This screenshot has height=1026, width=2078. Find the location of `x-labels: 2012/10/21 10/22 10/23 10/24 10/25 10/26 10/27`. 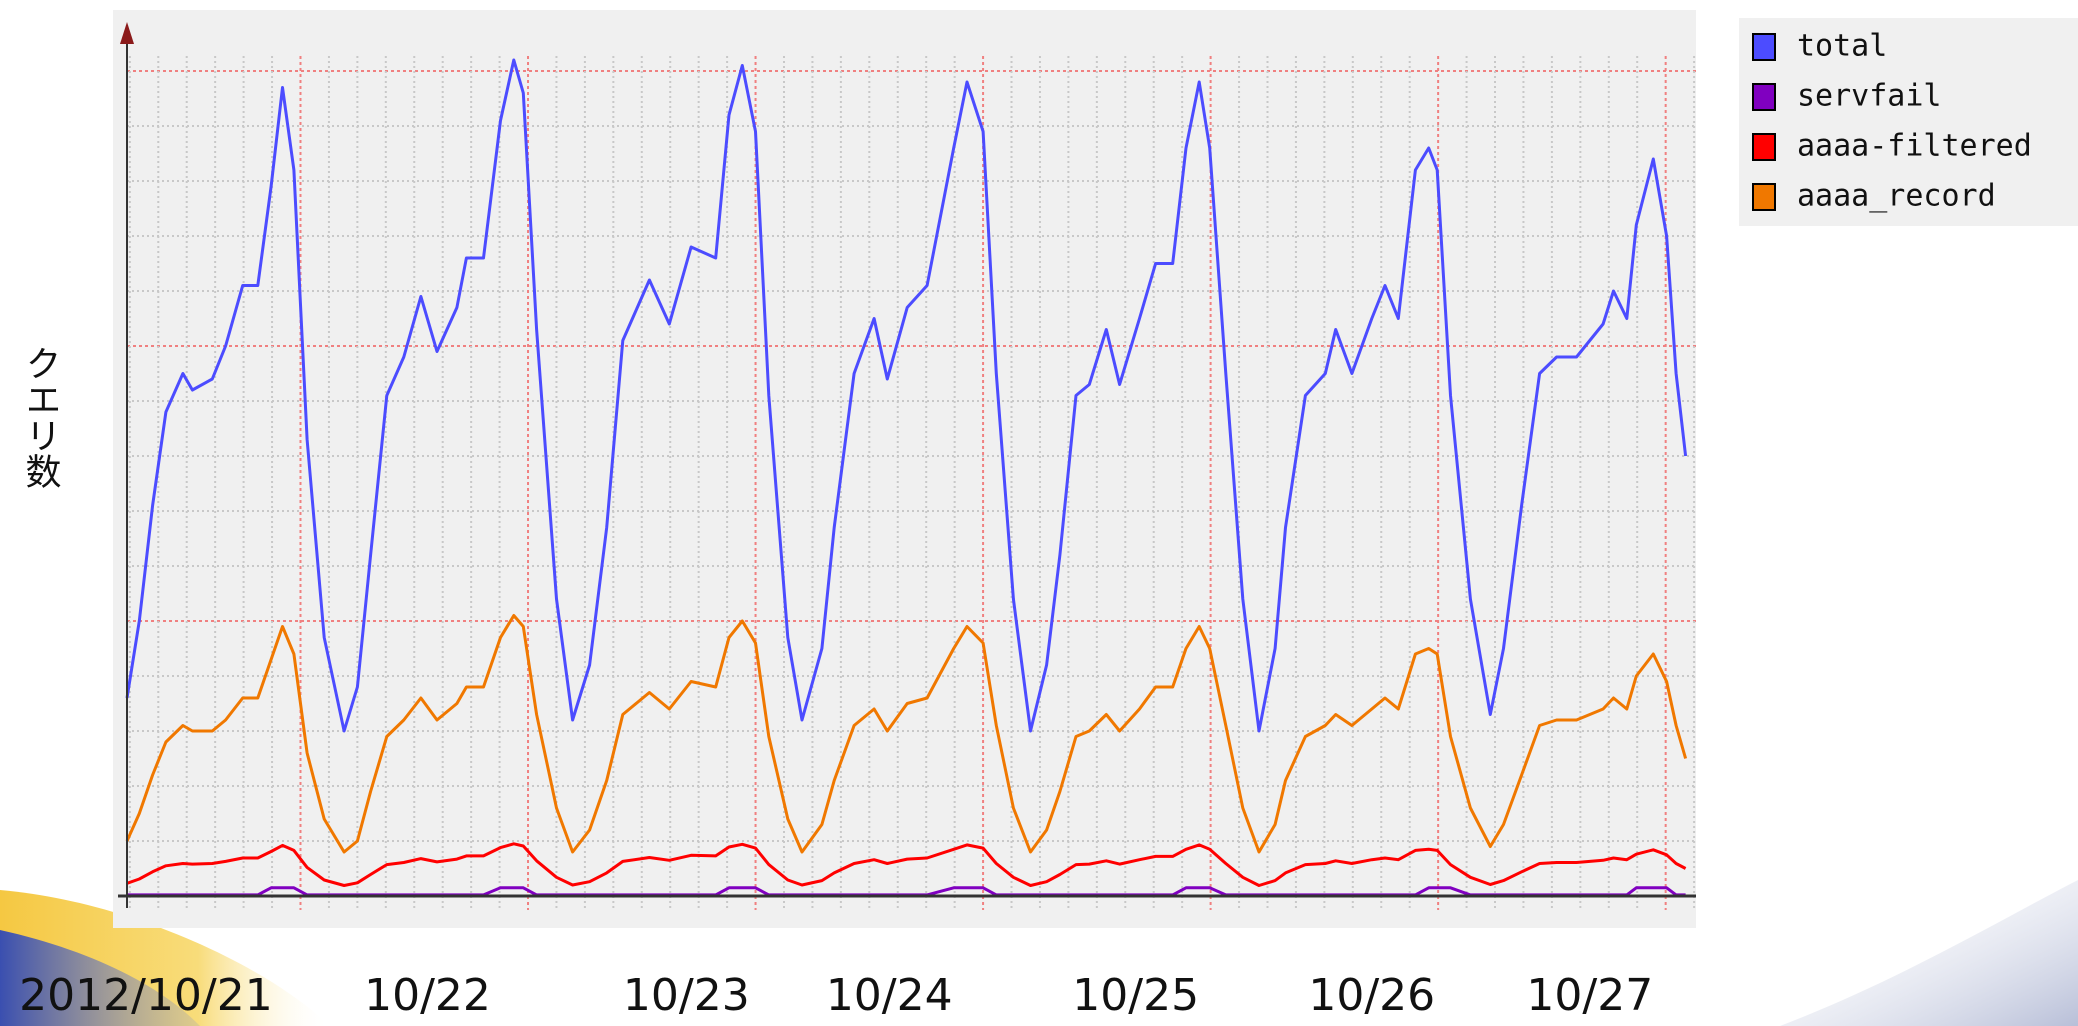

x-labels: 2012/10/21 10/22 10/23 10/24 10/25 10/26 10/27 is located at coordinates (836, 995).